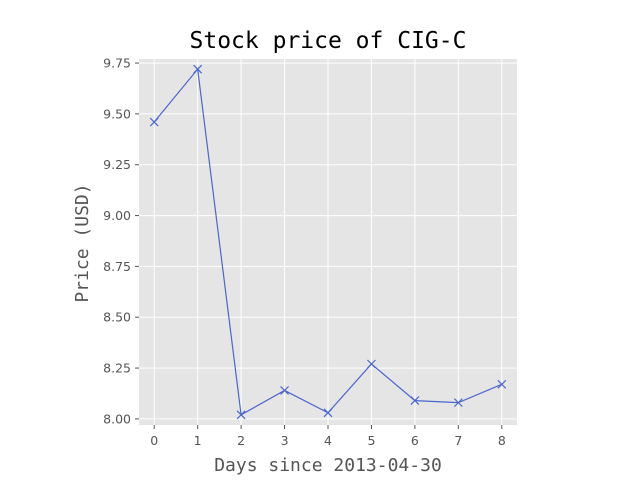  Describe the element at coordinates (502, 440) in the screenshot. I see `x-tick-label: 8` at that location.